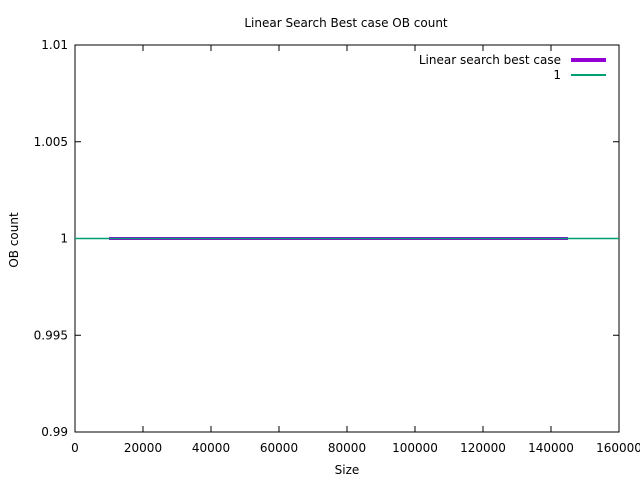 This screenshot has height=480, width=640. Describe the element at coordinates (551, 448) in the screenshot. I see `x-tick-label: 140000` at that location.